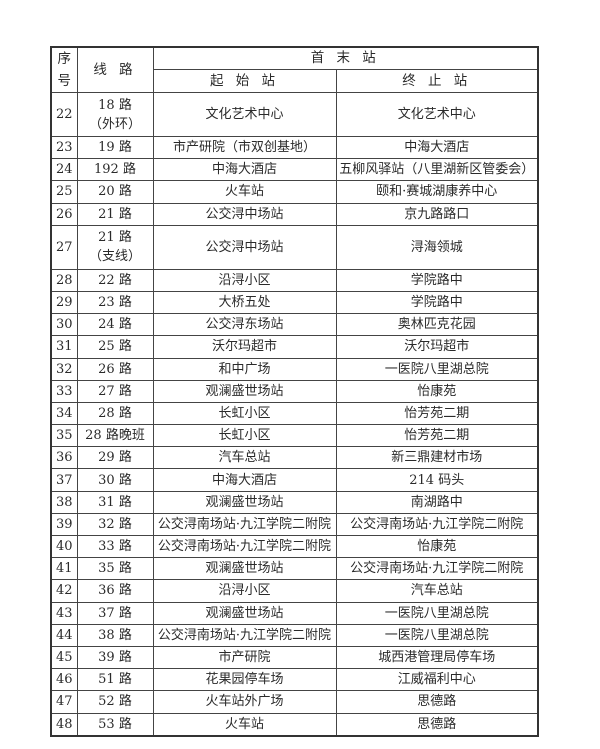  I want to click on start-station-cell: 文化艺术中心, so click(244, 114).